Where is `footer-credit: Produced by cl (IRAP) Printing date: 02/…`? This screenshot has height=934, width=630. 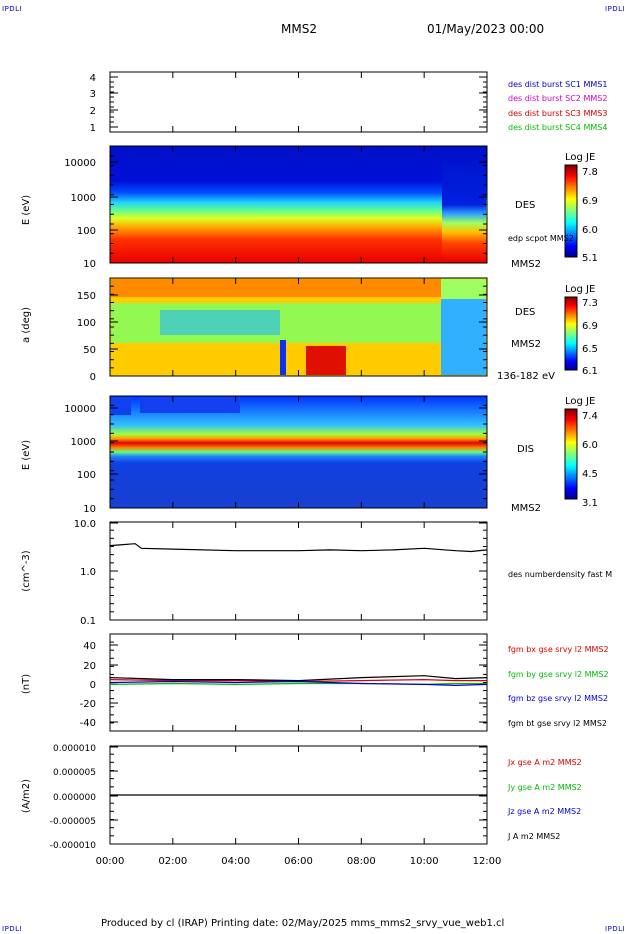
footer-credit: Produced by cl (IRAP) Printing date: 02/… is located at coordinates (303, 923).